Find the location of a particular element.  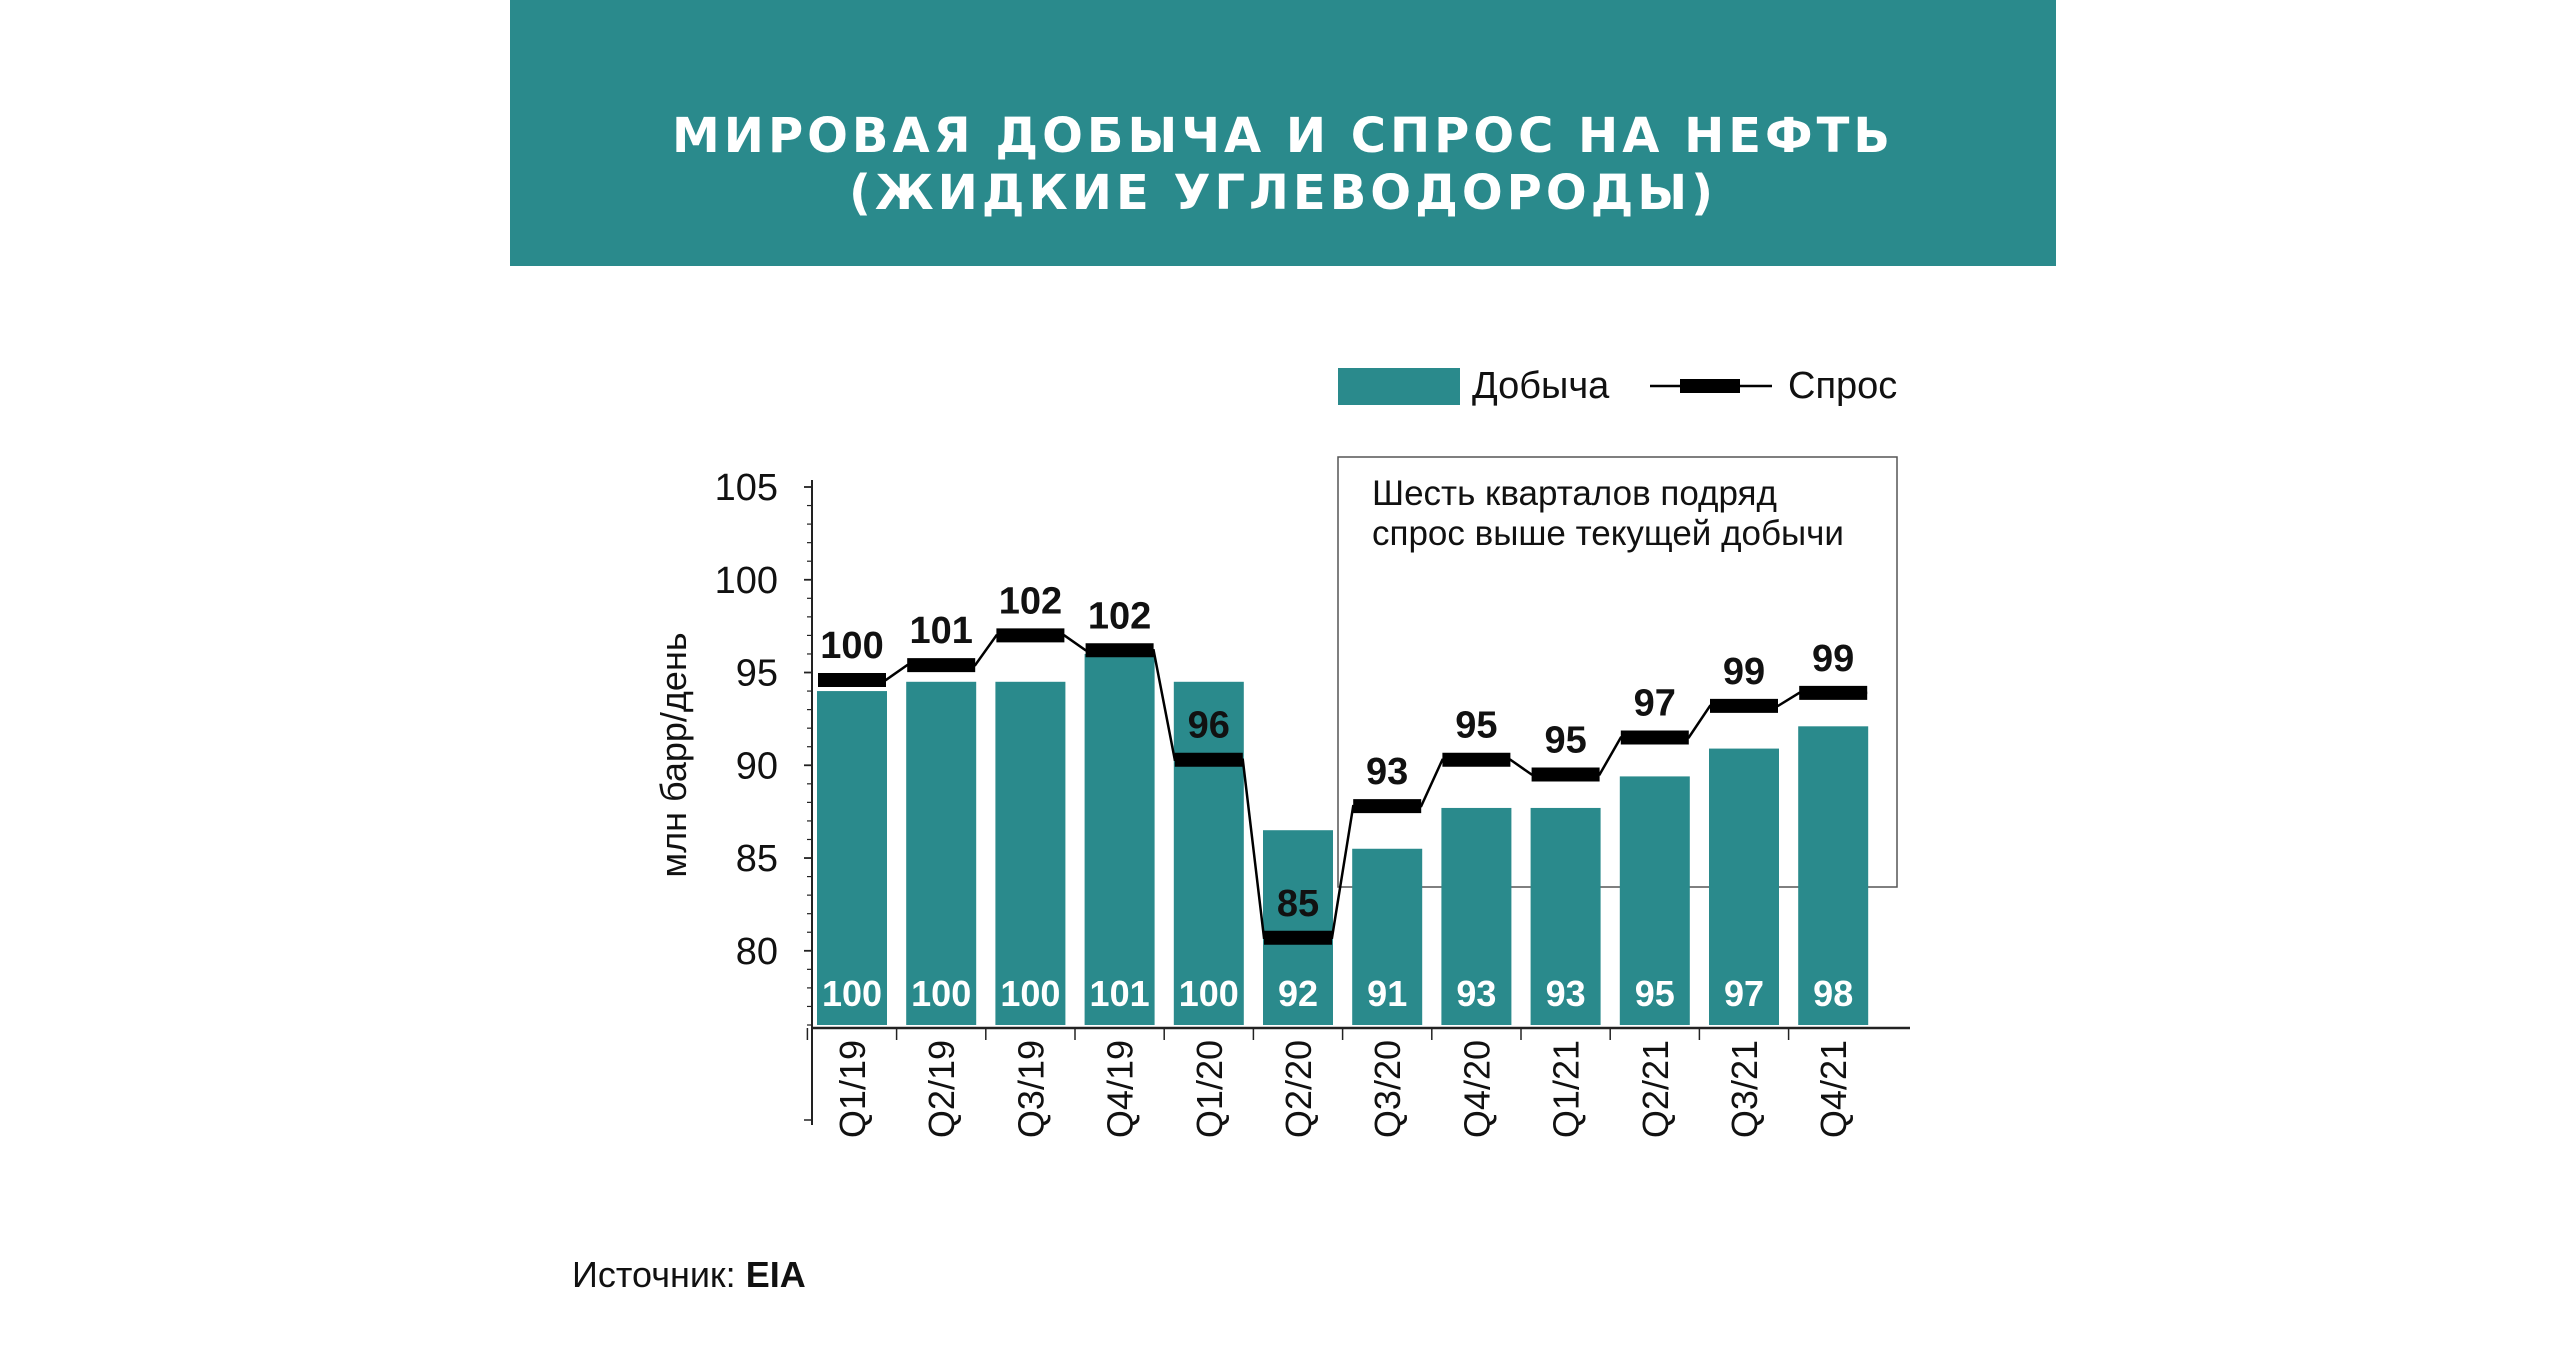

legend-swatch-production is located at coordinates (1399, 386).